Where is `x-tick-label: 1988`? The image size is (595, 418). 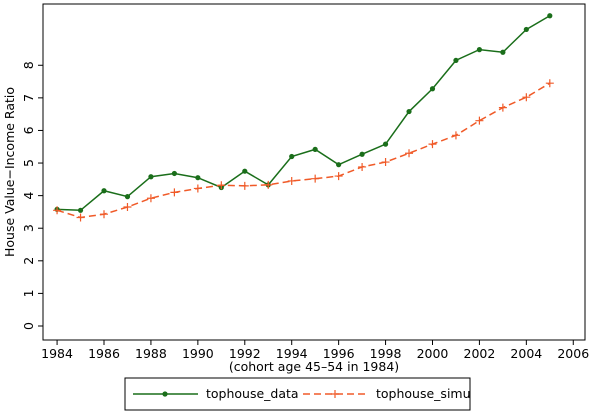
x-tick-label: 1988 is located at coordinates (151, 353).